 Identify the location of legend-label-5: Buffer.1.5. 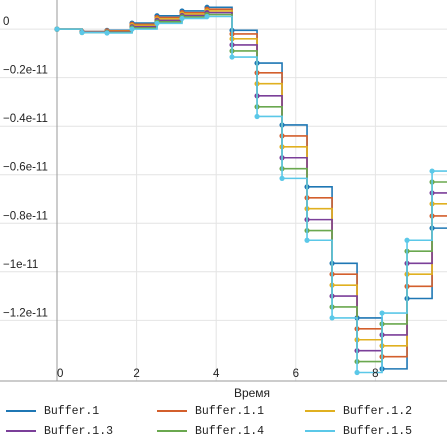
(378, 431).